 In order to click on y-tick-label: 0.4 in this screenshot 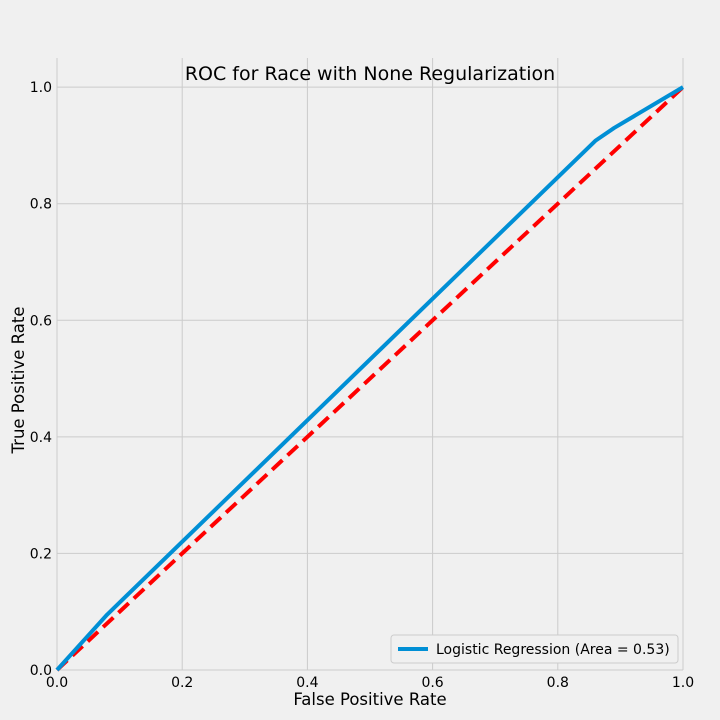, I will do `click(41, 438)`.